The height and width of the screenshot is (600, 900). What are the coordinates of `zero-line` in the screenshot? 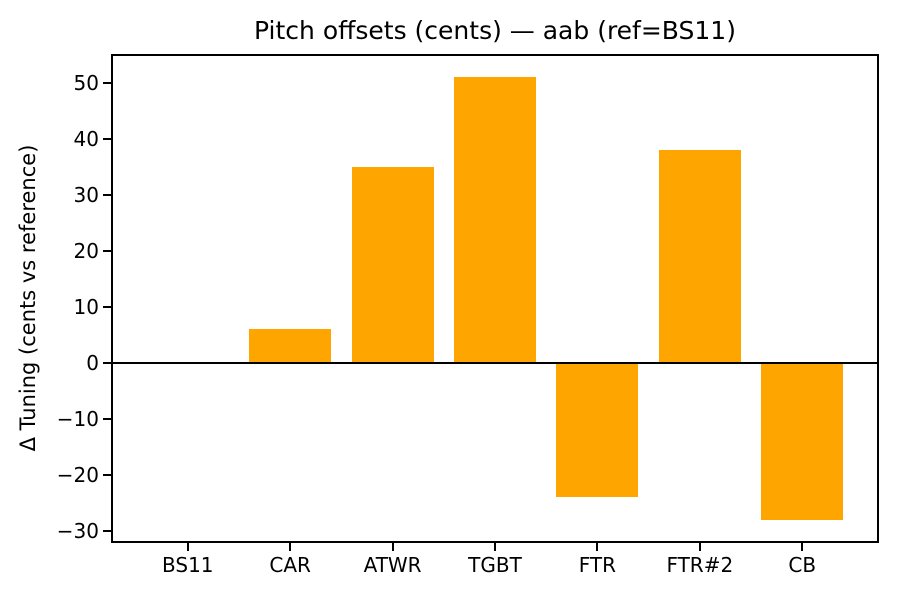 It's located at (495, 362).